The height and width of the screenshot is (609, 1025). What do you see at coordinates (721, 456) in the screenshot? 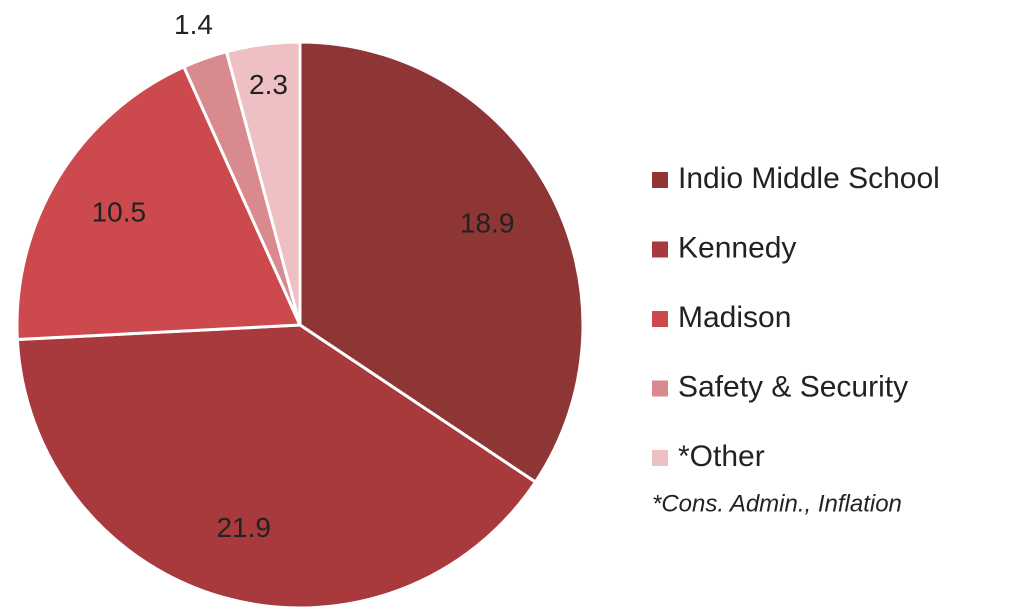
I see `legend-label: *Other` at bounding box center [721, 456].